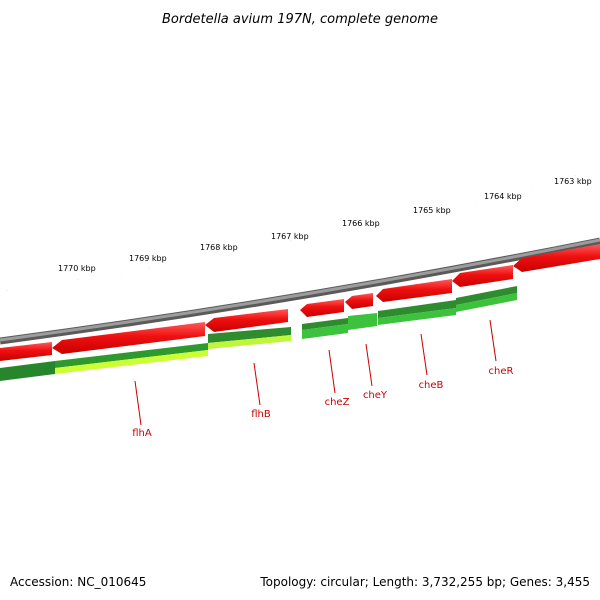 This screenshot has width=600, height=600. I want to click on forward-strand-genes, so click(258, 333).